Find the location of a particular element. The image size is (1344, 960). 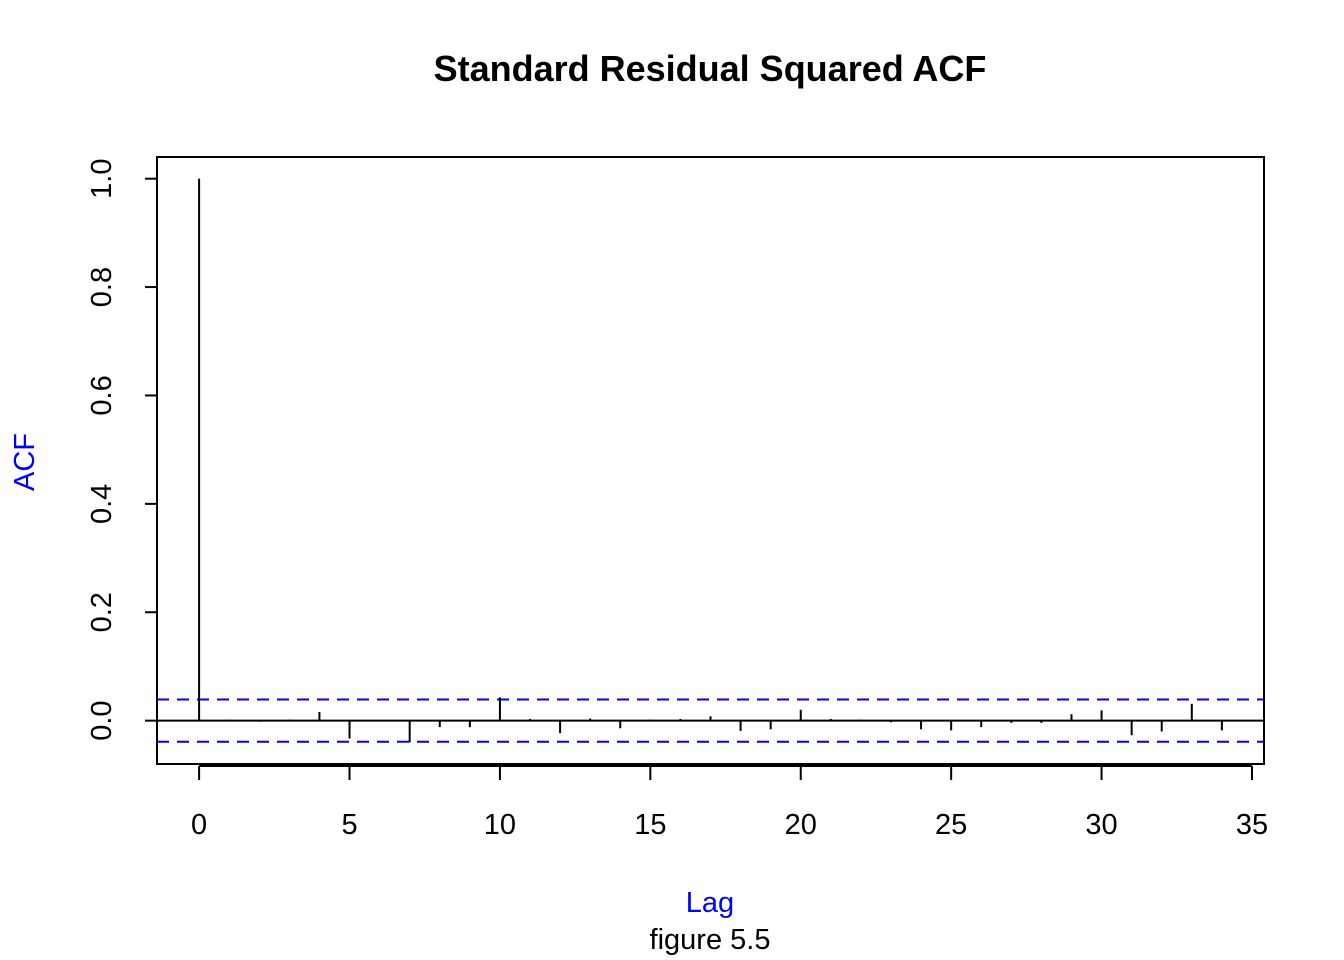

x-axis: 0 5 10 15 20 25 30 35 is located at coordinates (729, 803).